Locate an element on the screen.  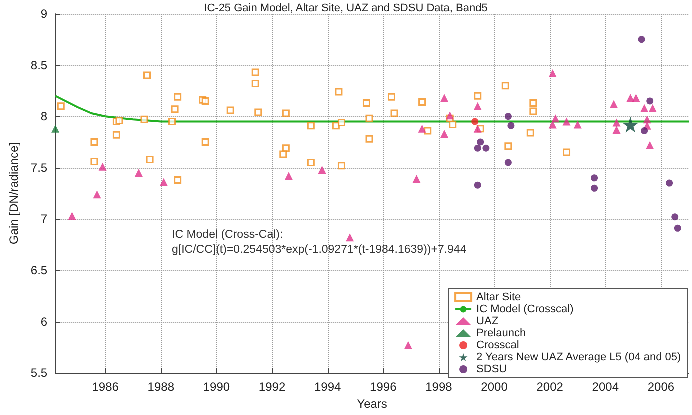
legend-label: Altar Site is located at coordinates (499, 298).